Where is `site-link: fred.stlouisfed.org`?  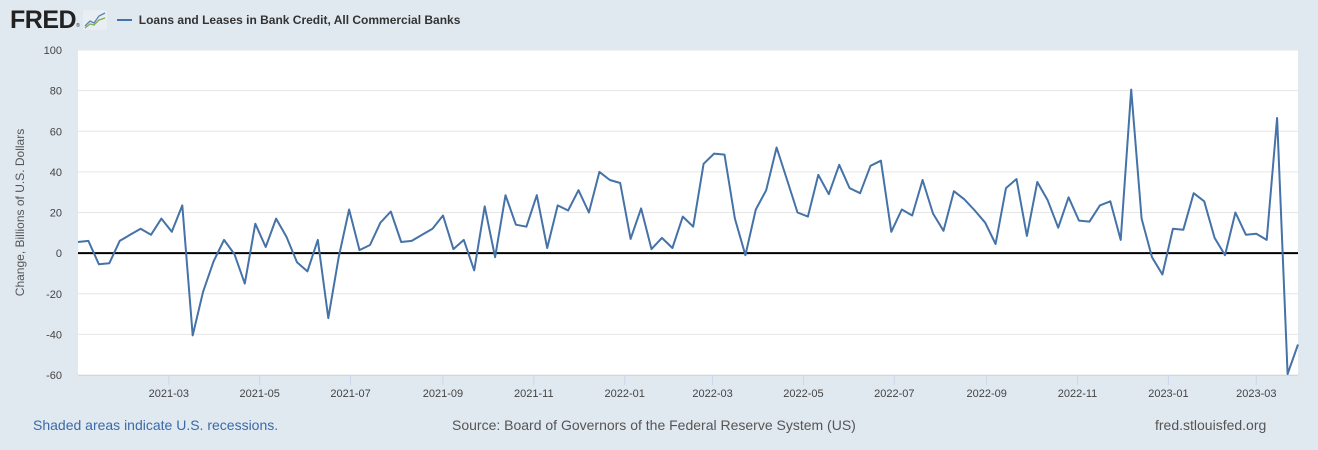
site-link: fred.stlouisfed.org is located at coordinates (1211, 425).